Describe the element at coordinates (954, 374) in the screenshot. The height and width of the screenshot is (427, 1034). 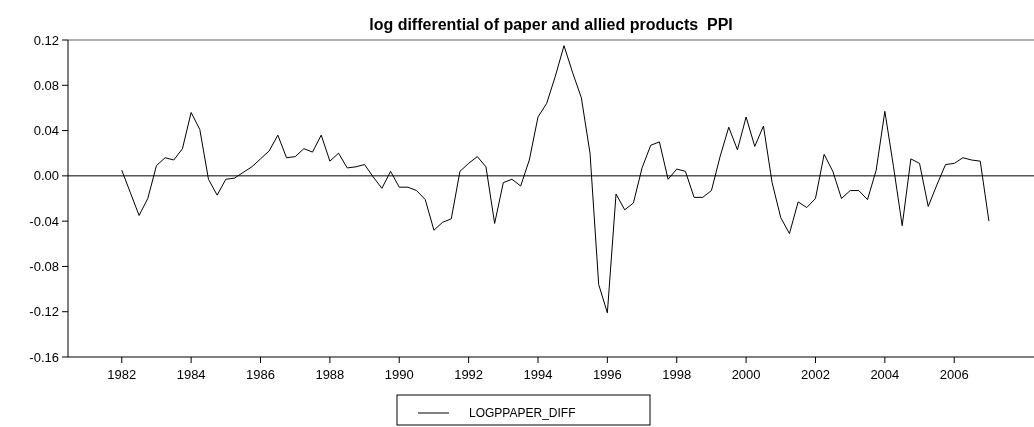
I see `x-tick-label: 2006` at that location.